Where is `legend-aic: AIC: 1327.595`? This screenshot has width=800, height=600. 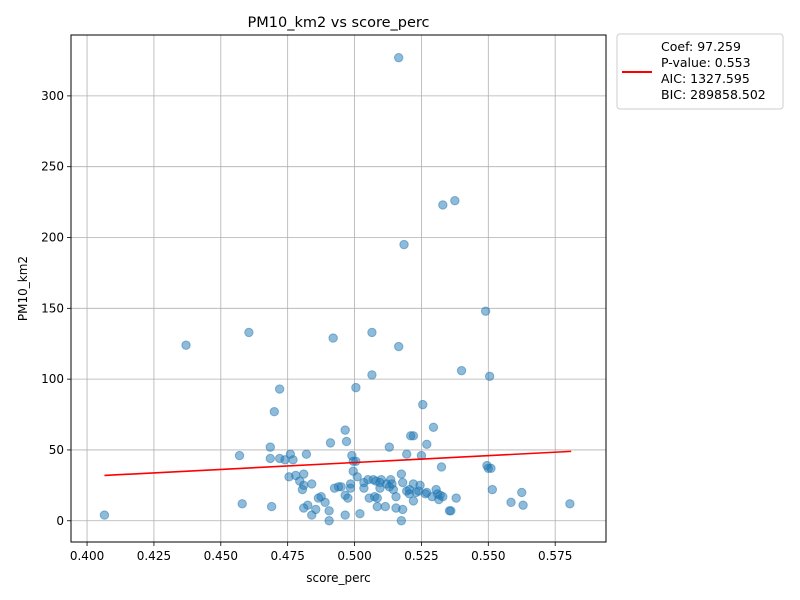
legend-aic: AIC: 1327.595 is located at coordinates (705, 78).